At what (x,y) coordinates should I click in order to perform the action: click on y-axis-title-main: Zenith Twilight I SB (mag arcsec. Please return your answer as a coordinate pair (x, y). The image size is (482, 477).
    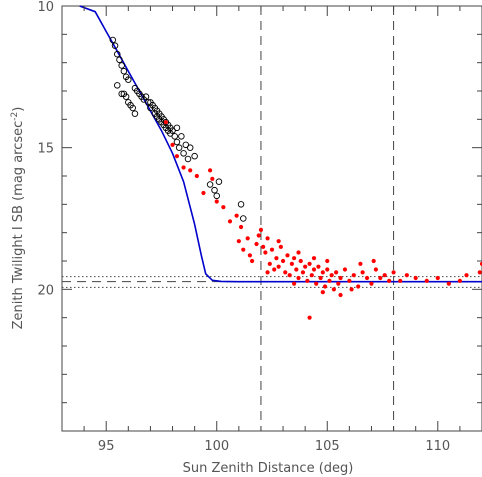
    Looking at the image, I should click on (18, 225).